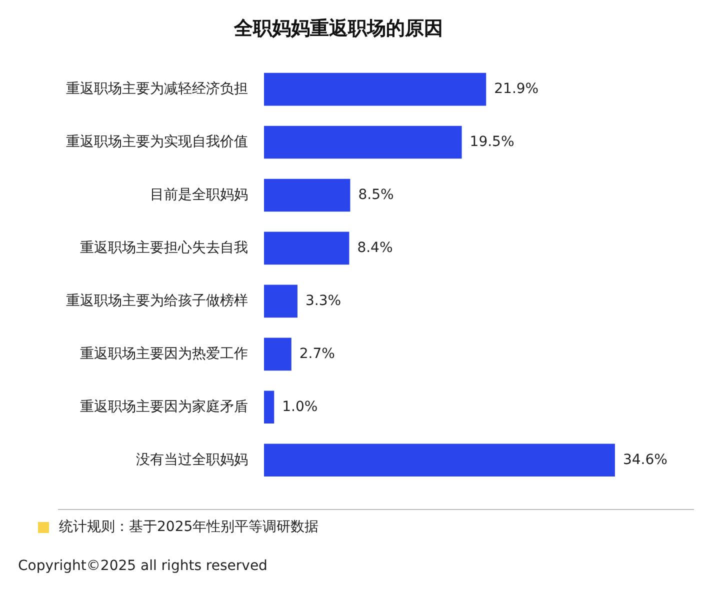 The image size is (722, 600). What do you see at coordinates (157, 300) in the screenshot?
I see `y-tick-label: 重返职场主要为给孩子做榜样` at bounding box center [157, 300].